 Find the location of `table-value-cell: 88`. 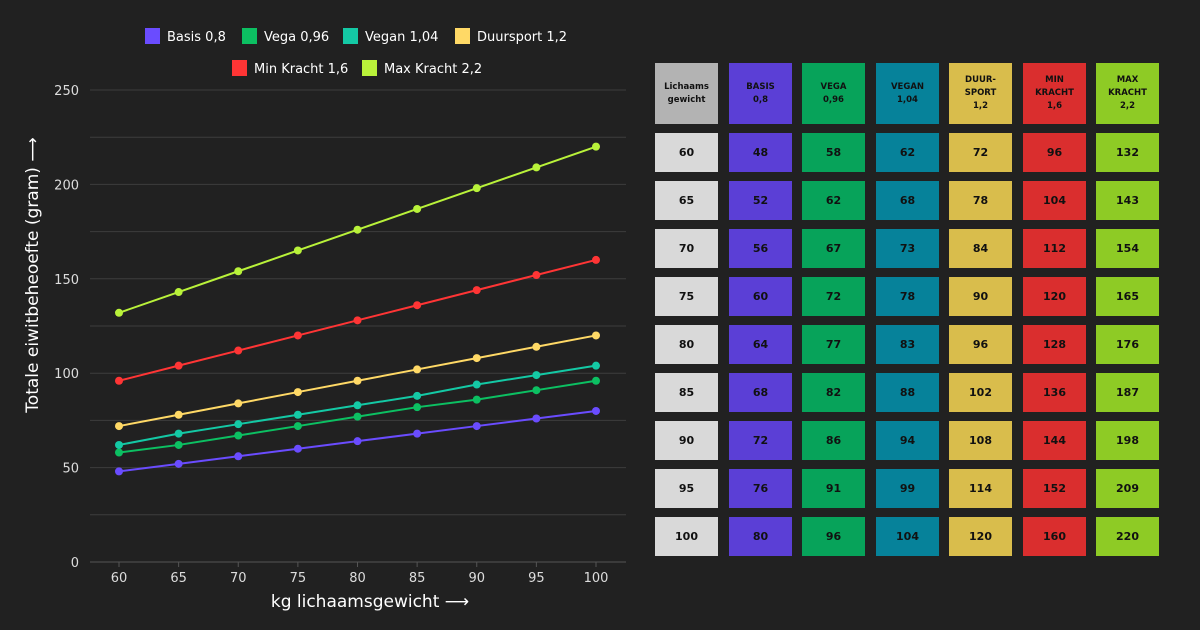

table-value-cell: 88 is located at coordinates (907, 392).